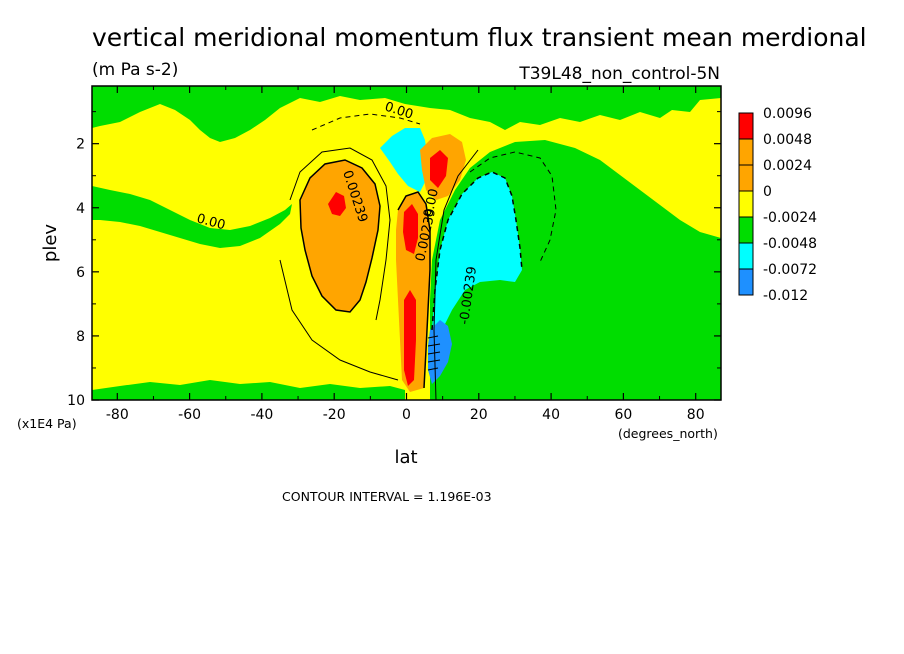  I want to click on x-tick-label: -40, so click(261, 415).